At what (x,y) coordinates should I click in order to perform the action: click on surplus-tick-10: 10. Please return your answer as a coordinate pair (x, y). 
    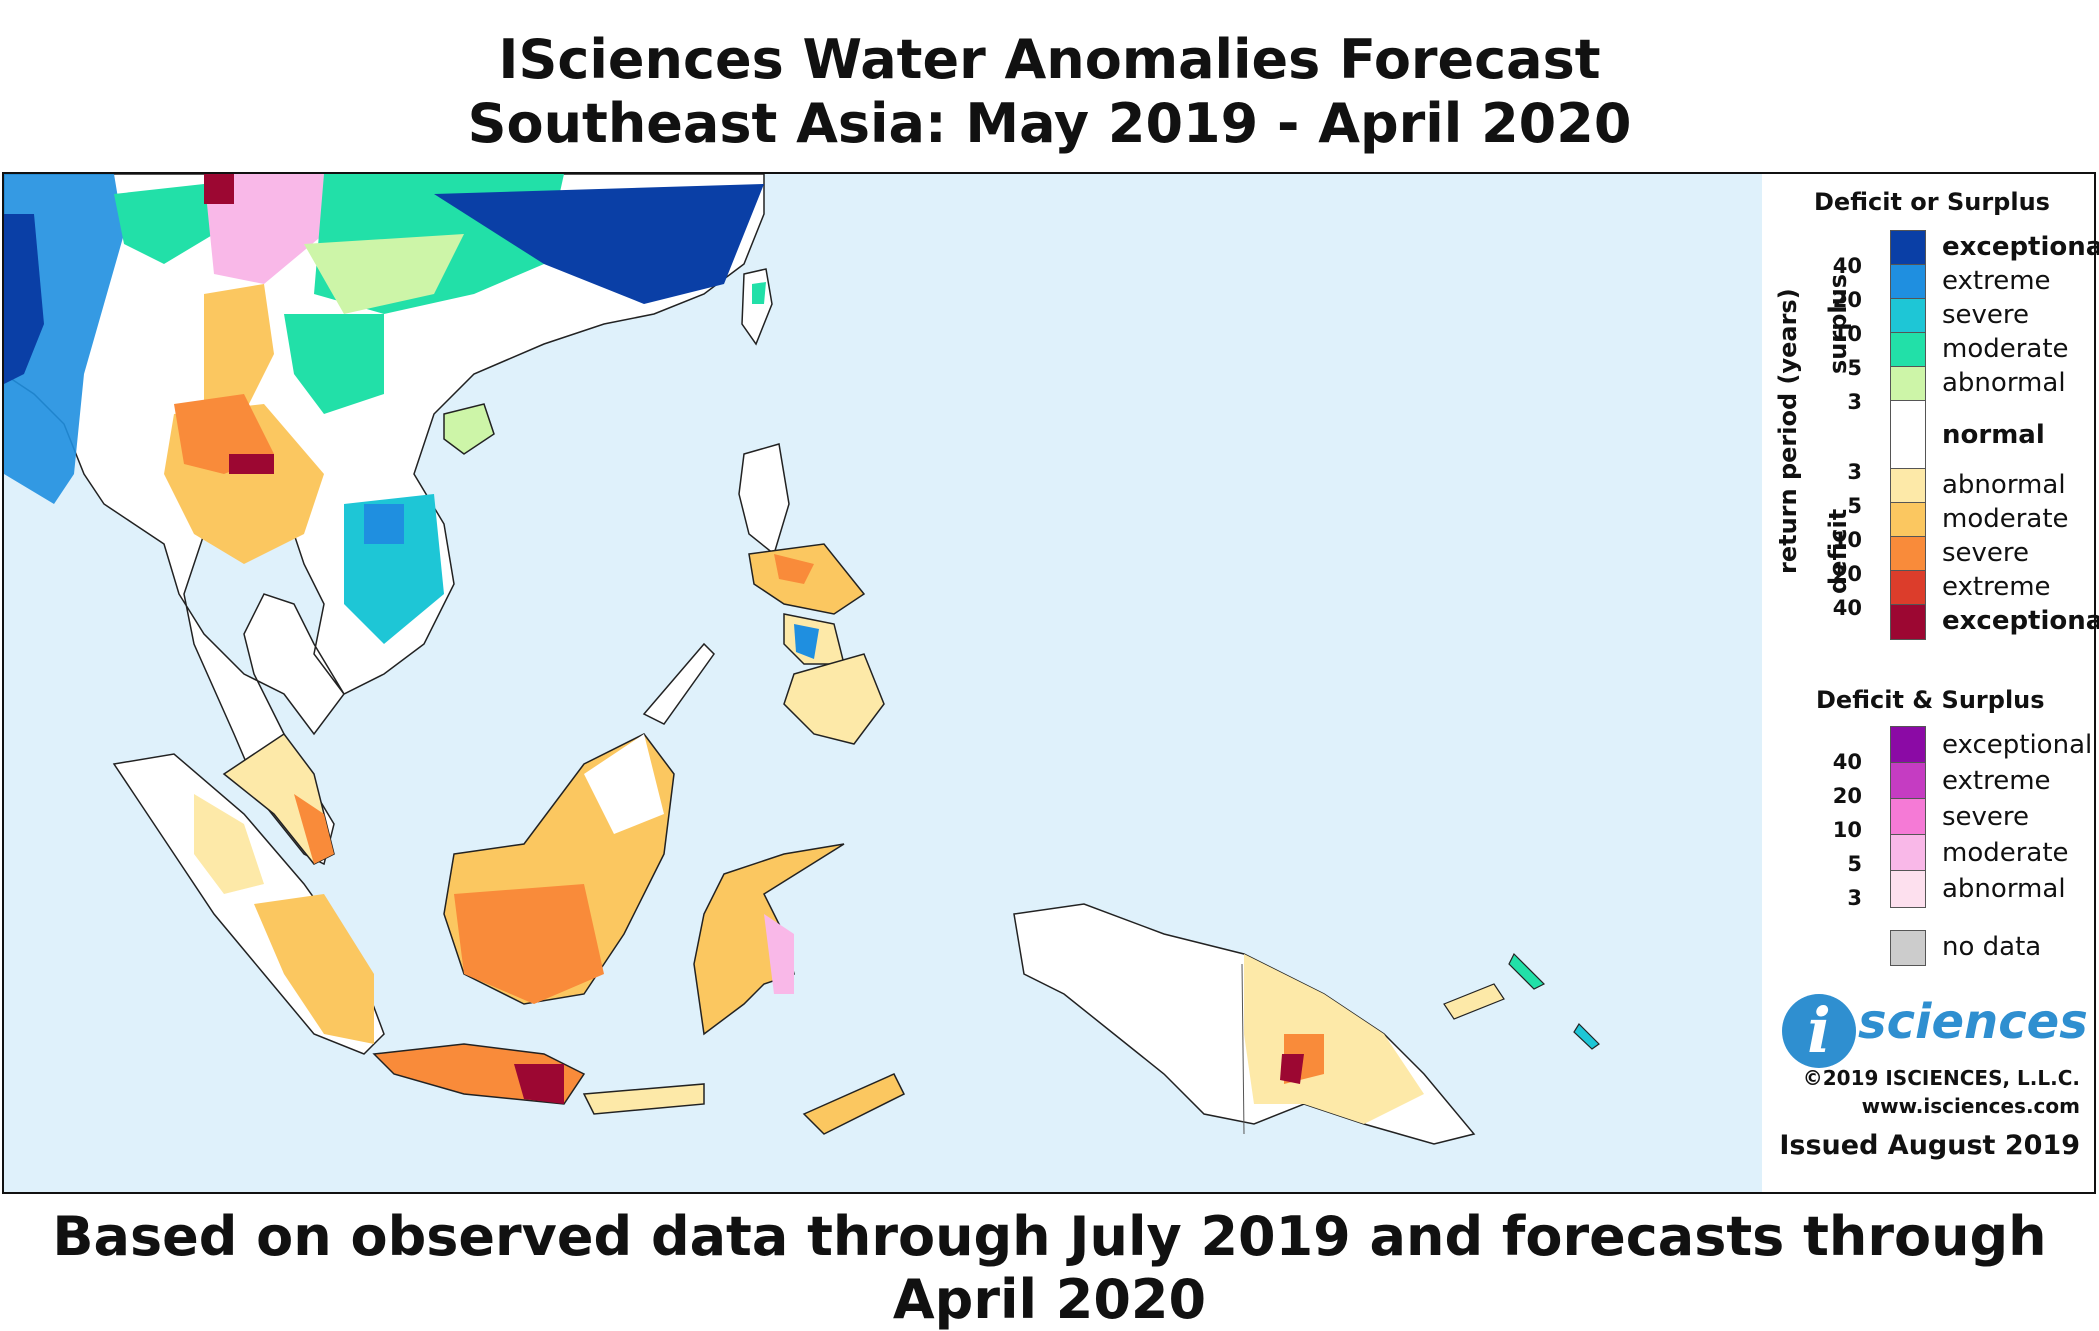
    Looking at the image, I should click on (1847, 334).